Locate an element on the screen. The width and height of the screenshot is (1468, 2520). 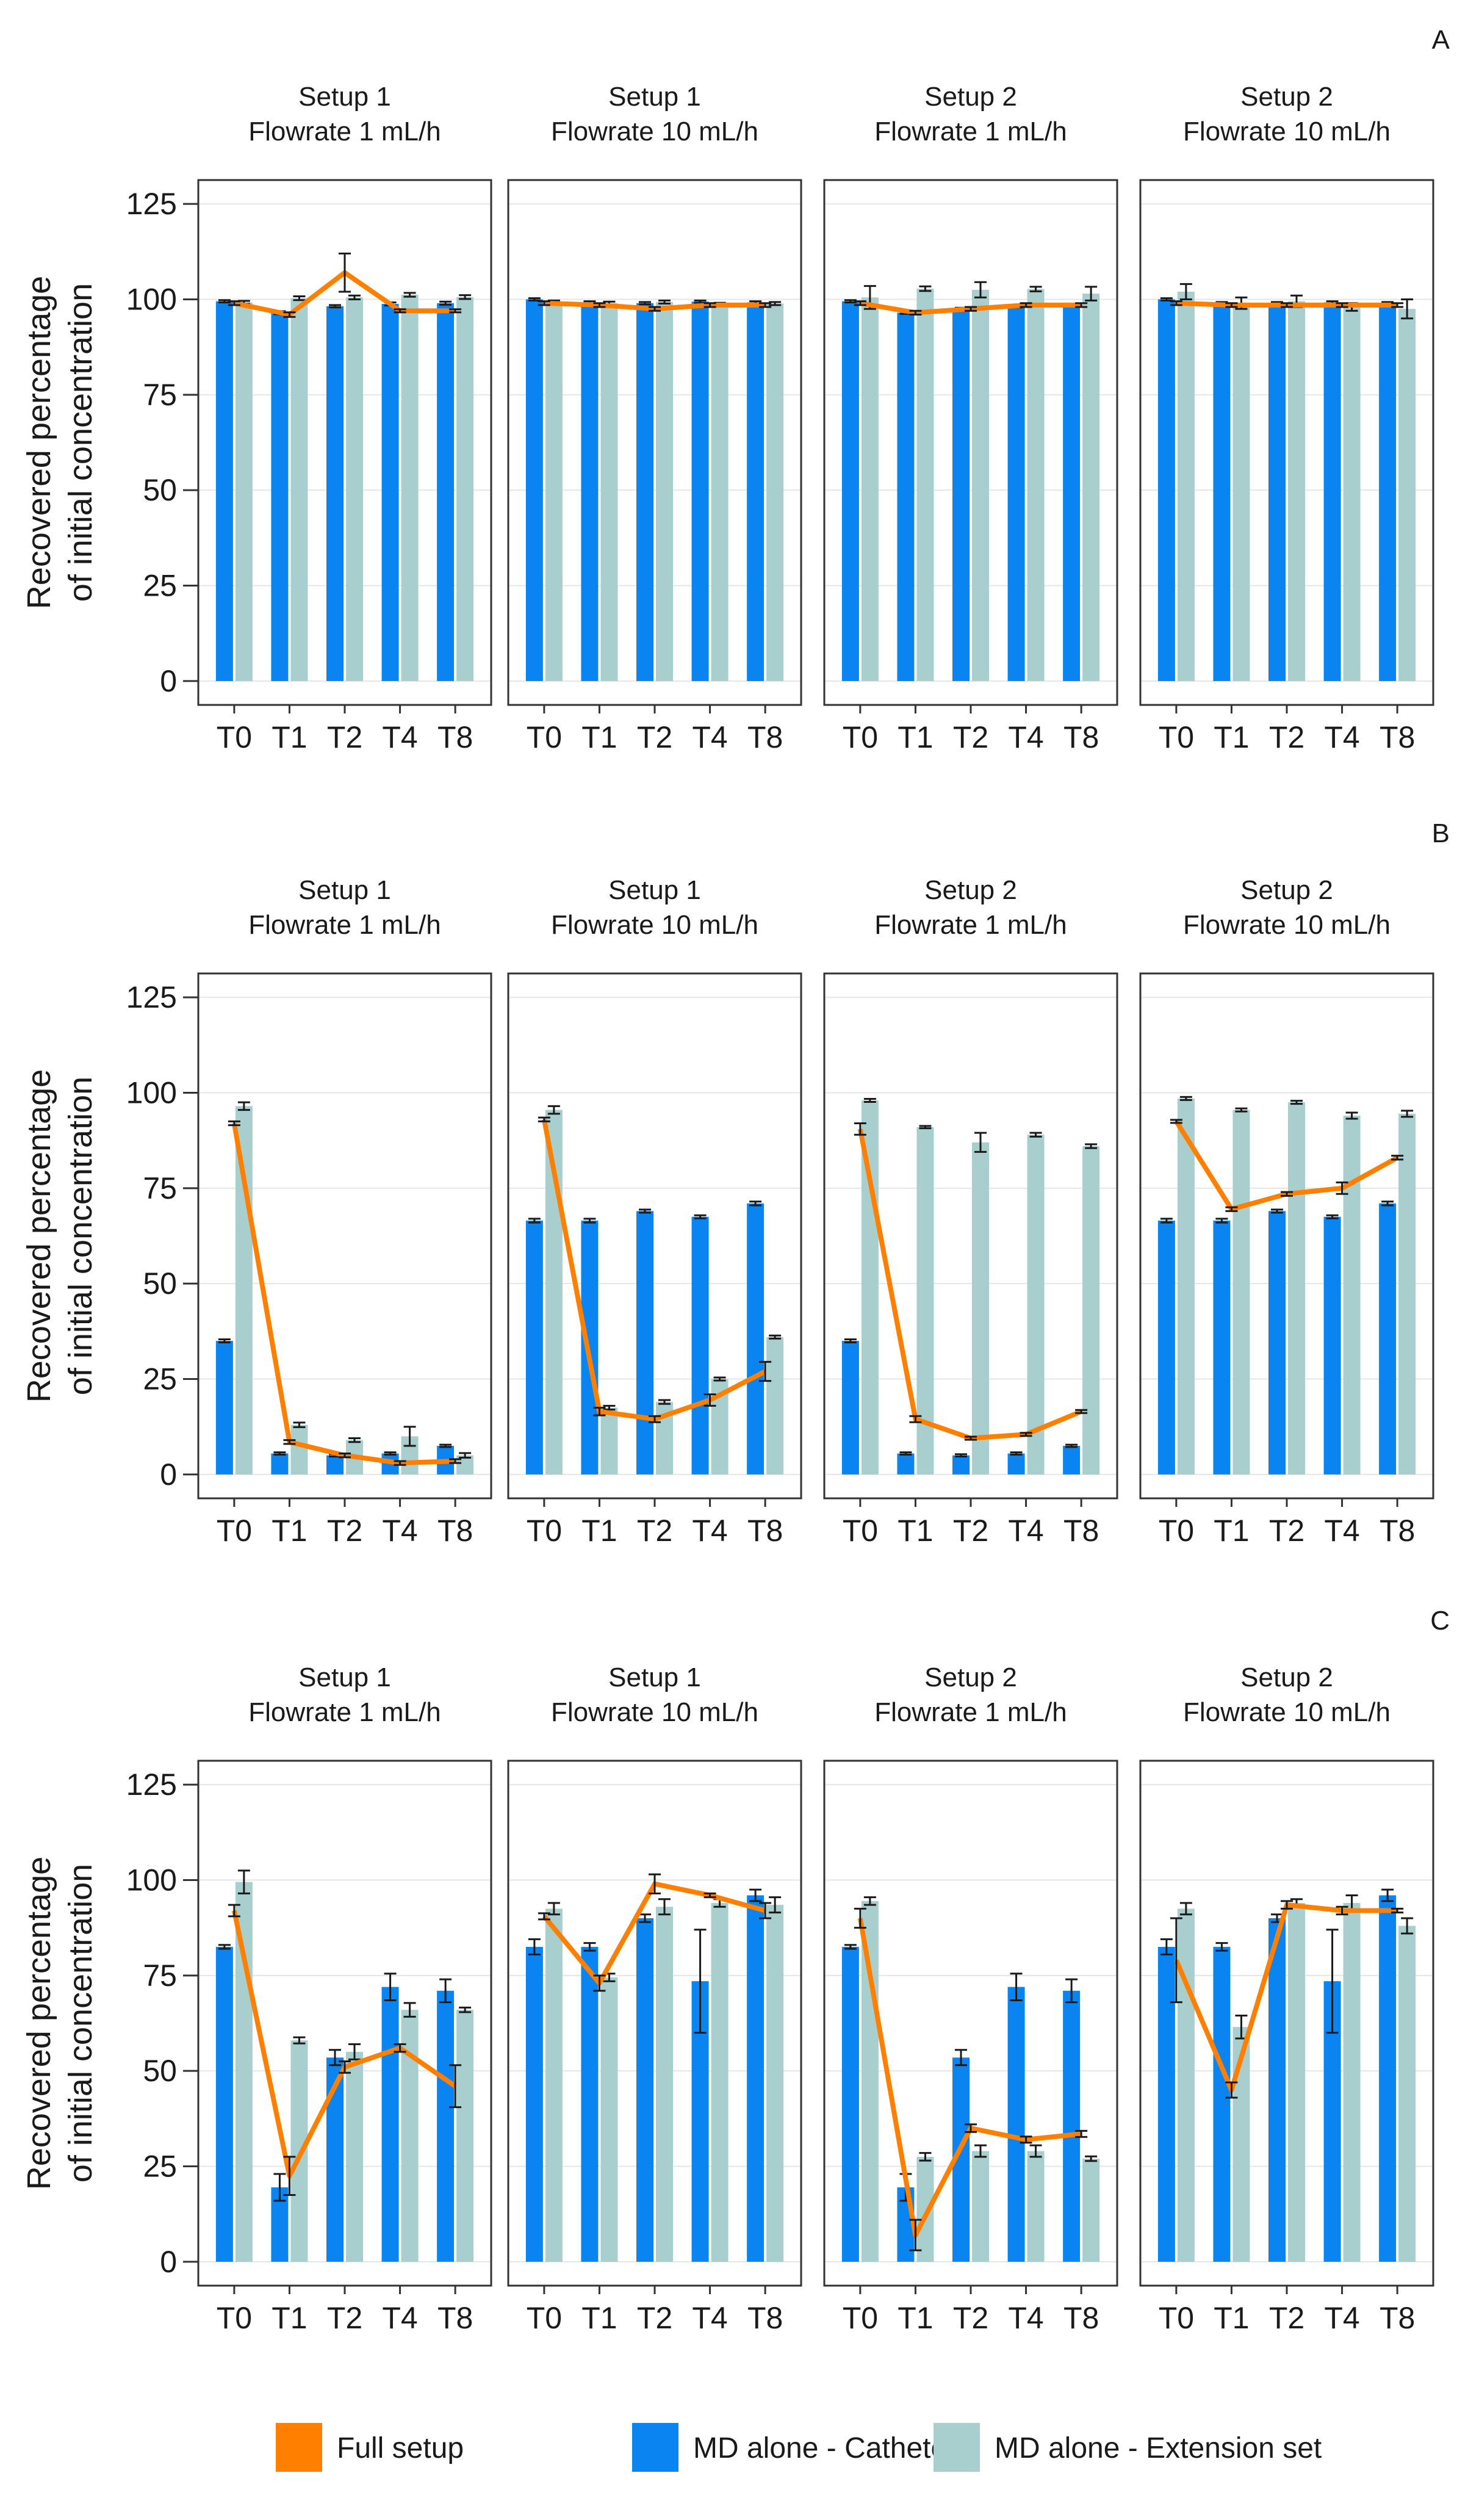
y-tick-label: 50 is located at coordinates (160, 2071).